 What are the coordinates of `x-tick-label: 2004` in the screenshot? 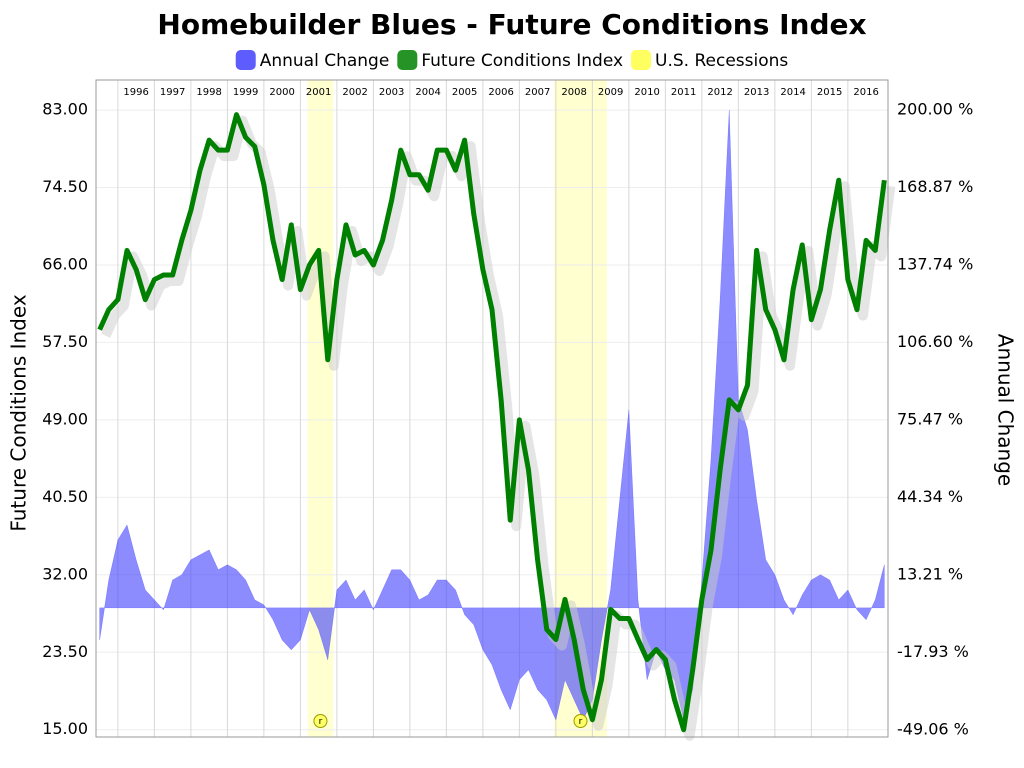 It's located at (427, 92).